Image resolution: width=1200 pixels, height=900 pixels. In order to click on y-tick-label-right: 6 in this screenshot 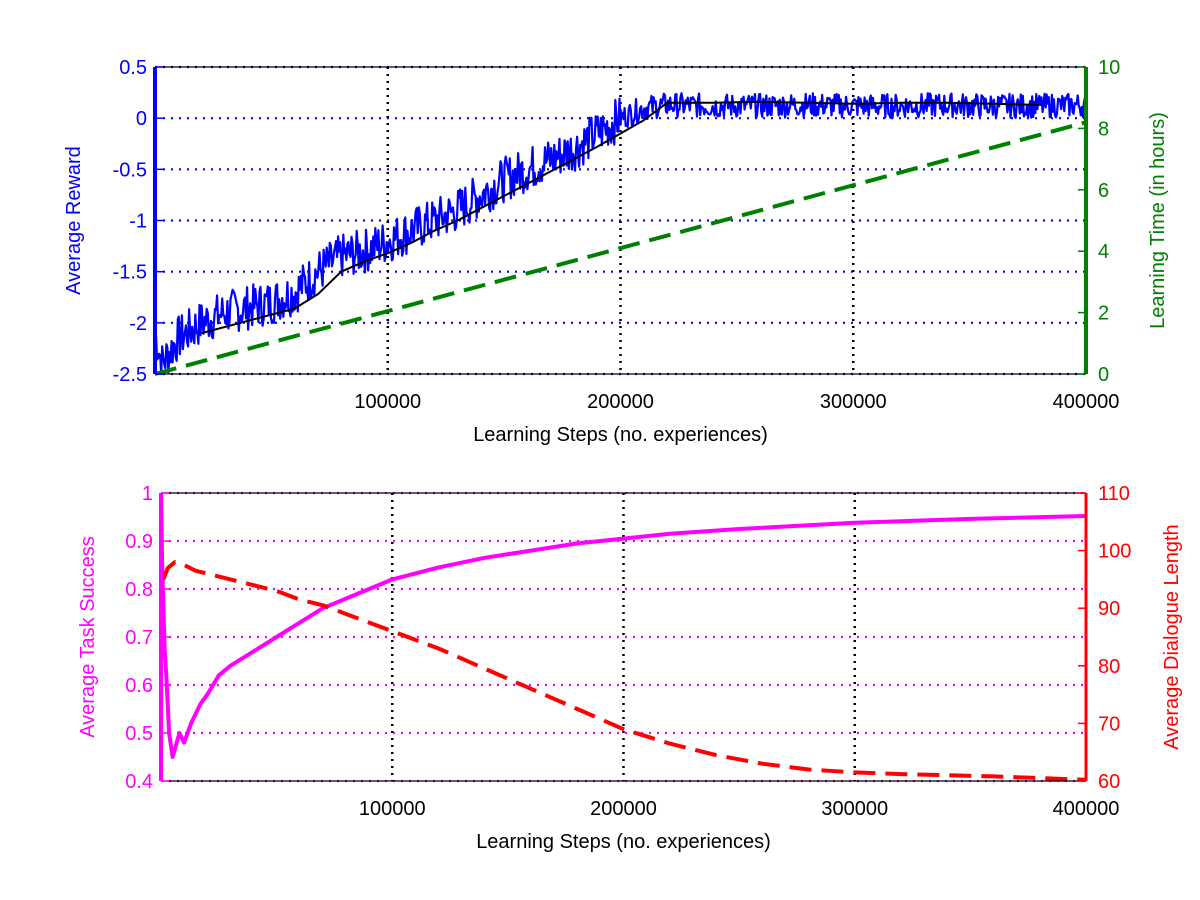, I will do `click(1103, 191)`.